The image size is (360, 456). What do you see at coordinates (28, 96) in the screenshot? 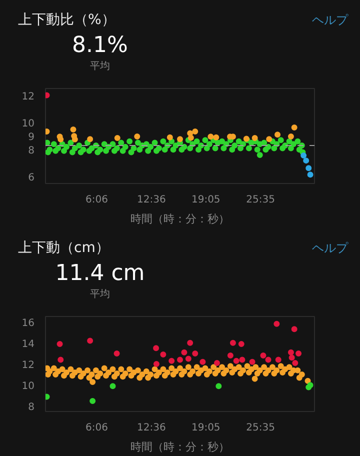
I see `y-tick-label: 12` at bounding box center [28, 96].